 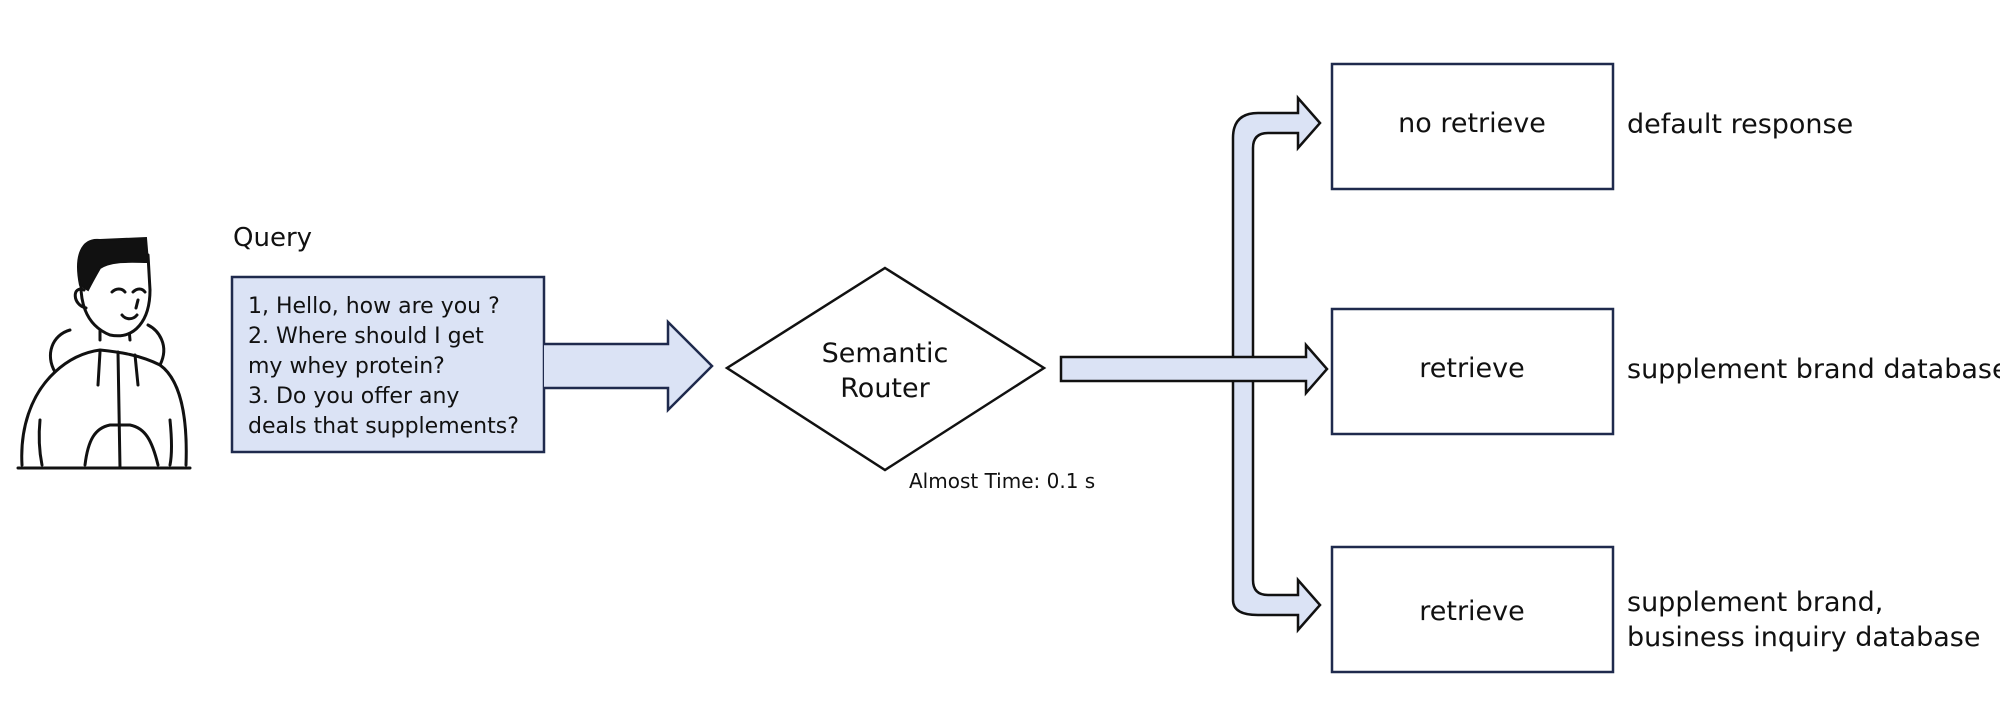 I want to click on route-result-3-line2: business inquiry database, so click(x=1803, y=637).